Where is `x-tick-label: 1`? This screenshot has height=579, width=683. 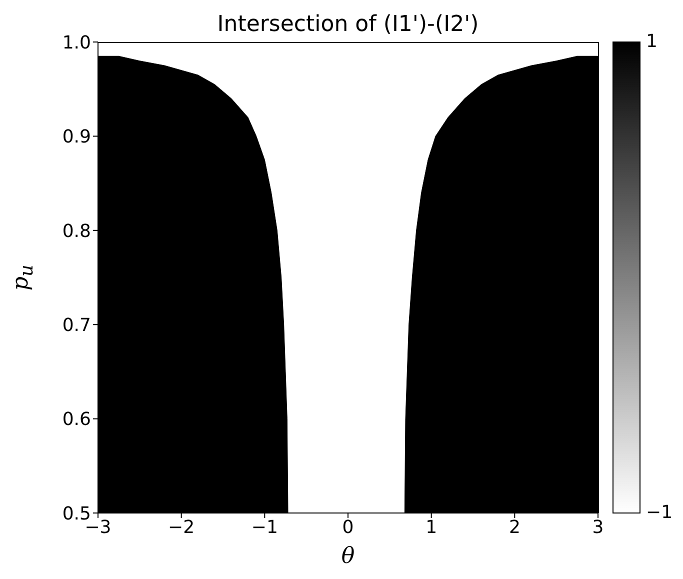 x-tick-label: 1 is located at coordinates (432, 527).